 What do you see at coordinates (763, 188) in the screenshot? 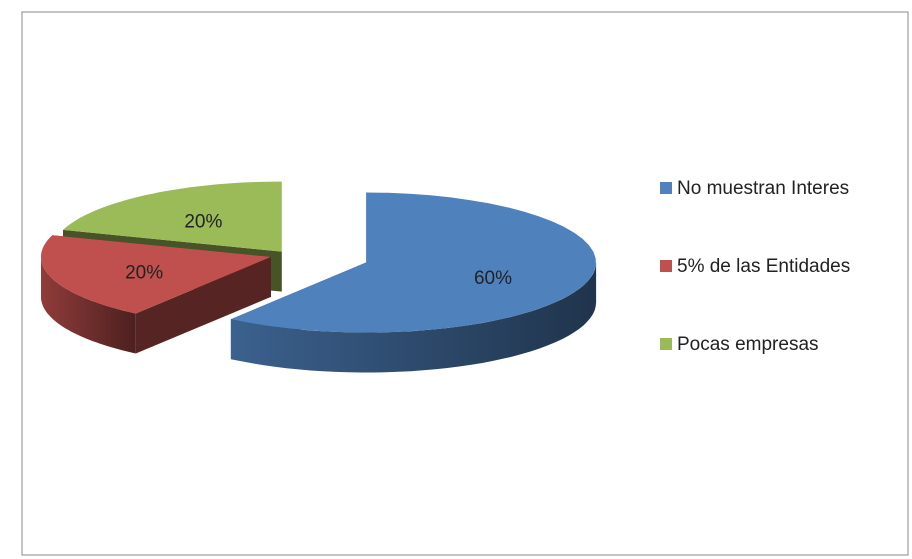
I see `legend-label: No muestran Interes` at bounding box center [763, 188].